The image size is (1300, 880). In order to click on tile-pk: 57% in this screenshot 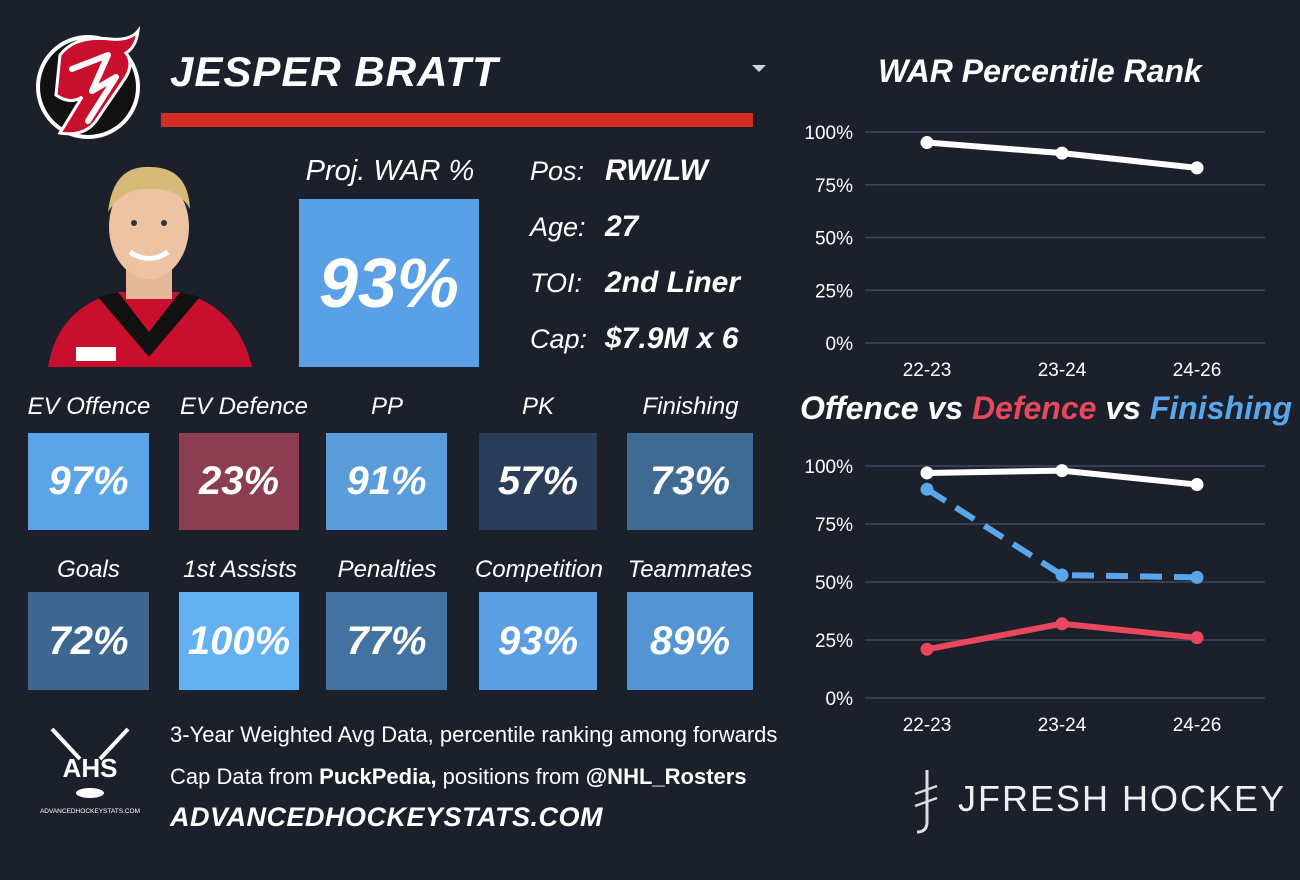, I will do `click(538, 481)`.